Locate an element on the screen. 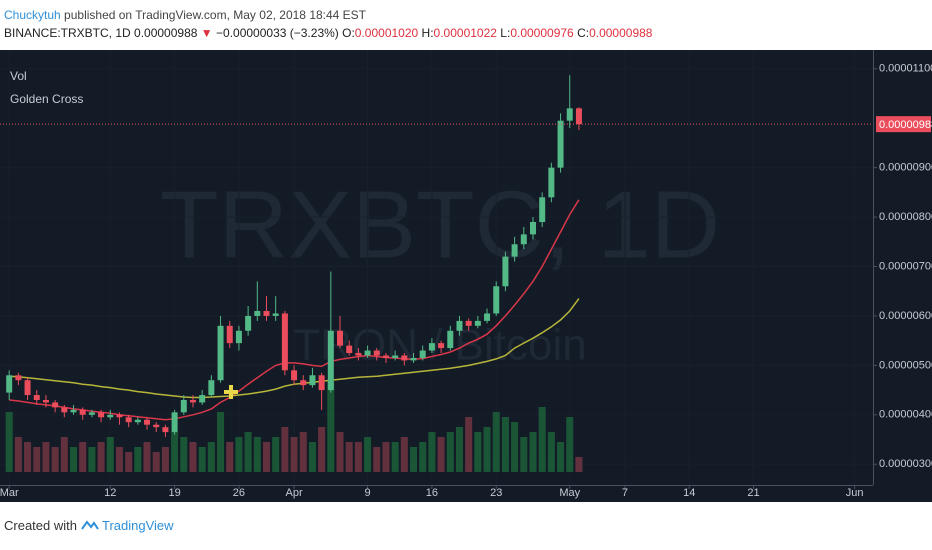 The width and height of the screenshot is (932, 550). brand: TradingView is located at coordinates (138, 525).